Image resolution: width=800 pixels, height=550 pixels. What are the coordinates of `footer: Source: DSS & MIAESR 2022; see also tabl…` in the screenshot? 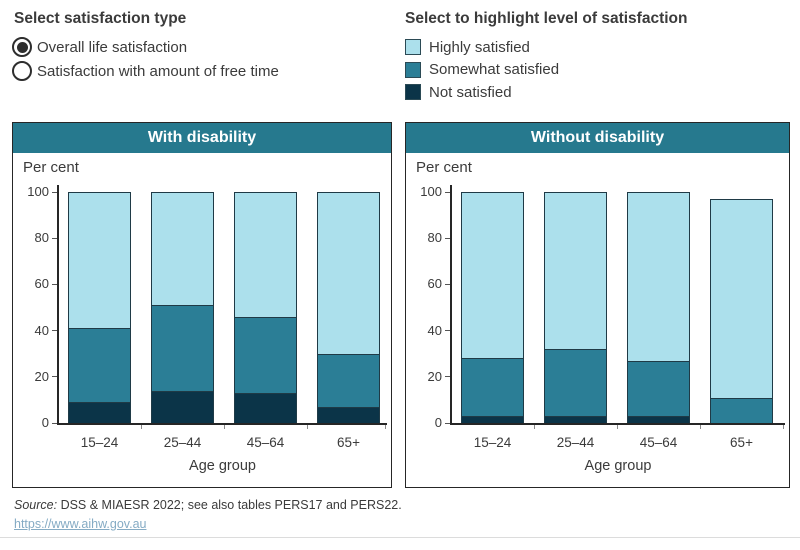 It's located at (208, 515).